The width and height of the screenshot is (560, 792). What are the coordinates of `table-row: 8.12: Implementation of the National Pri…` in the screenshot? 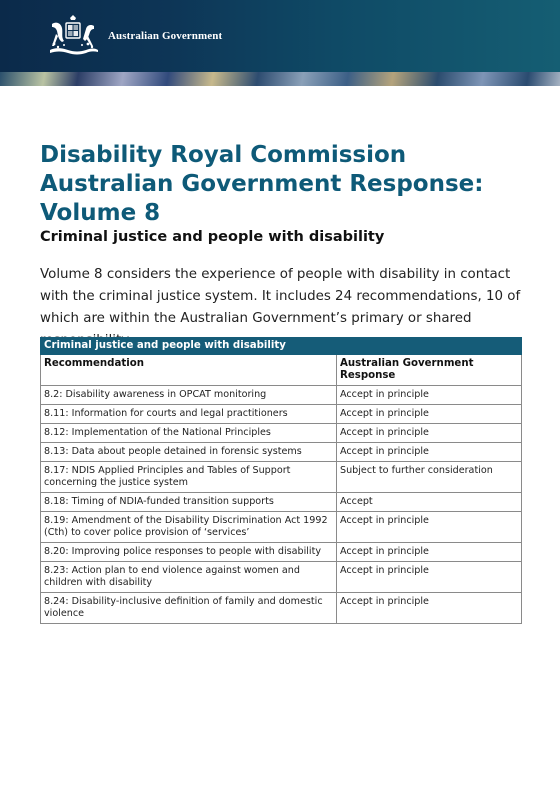 It's located at (281, 433).